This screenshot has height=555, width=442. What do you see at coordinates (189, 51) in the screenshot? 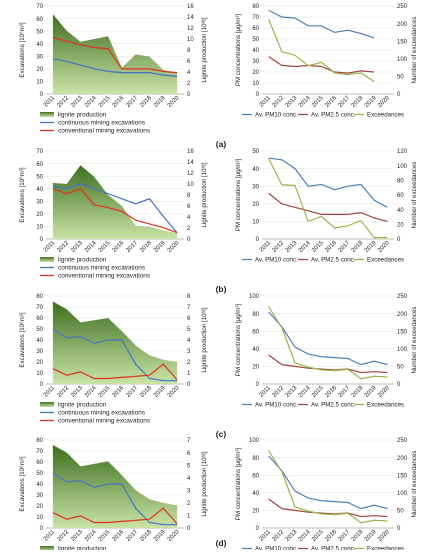
I see `y2-tick-label: 8` at bounding box center [189, 51].